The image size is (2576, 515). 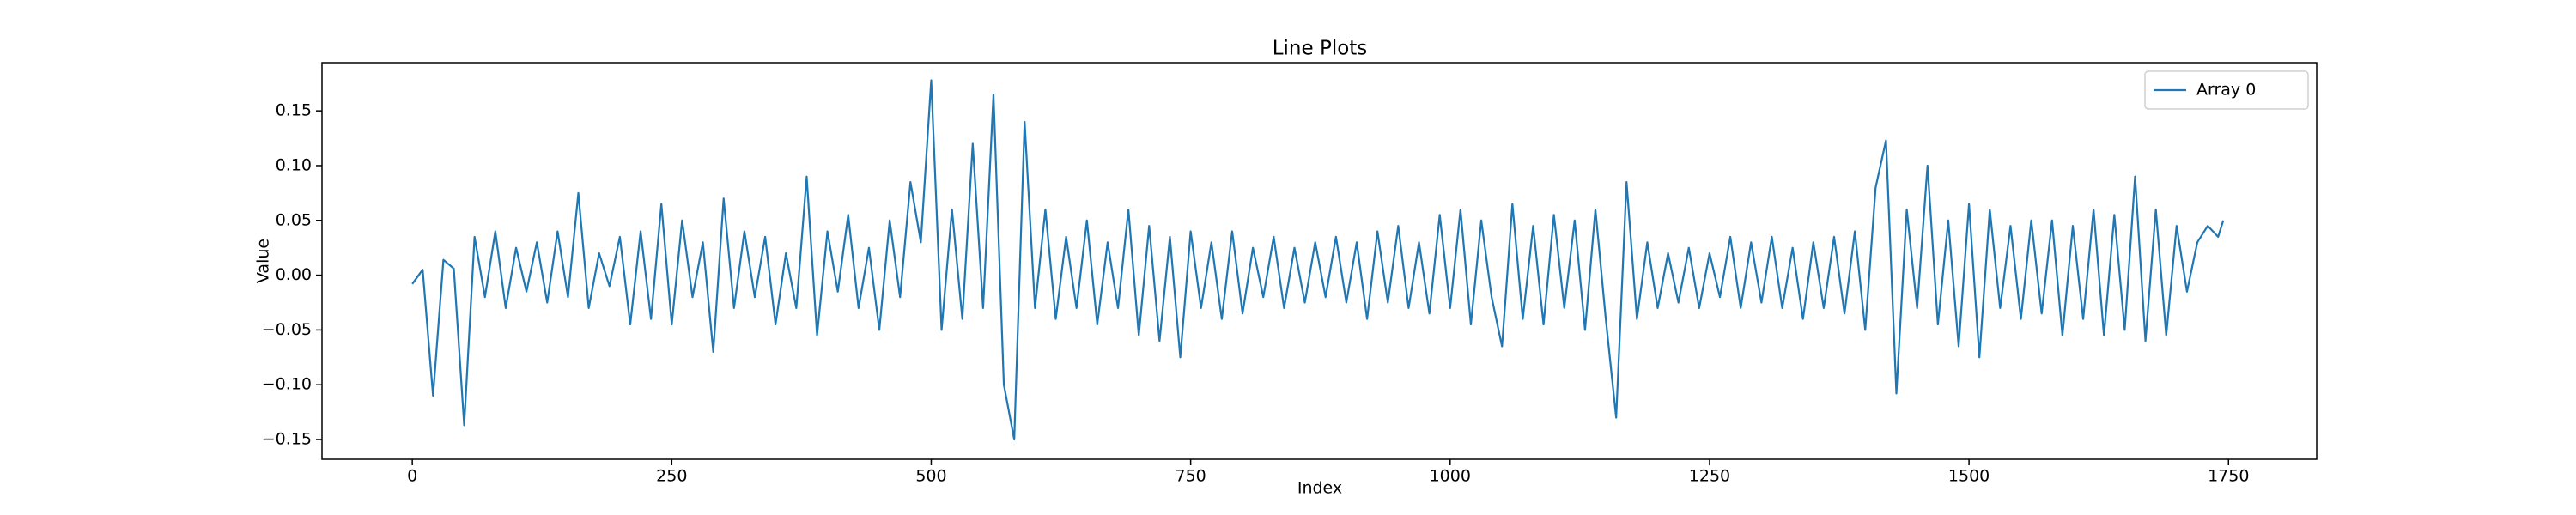 I want to click on chart-title: Line Plots, so click(x=1320, y=49).